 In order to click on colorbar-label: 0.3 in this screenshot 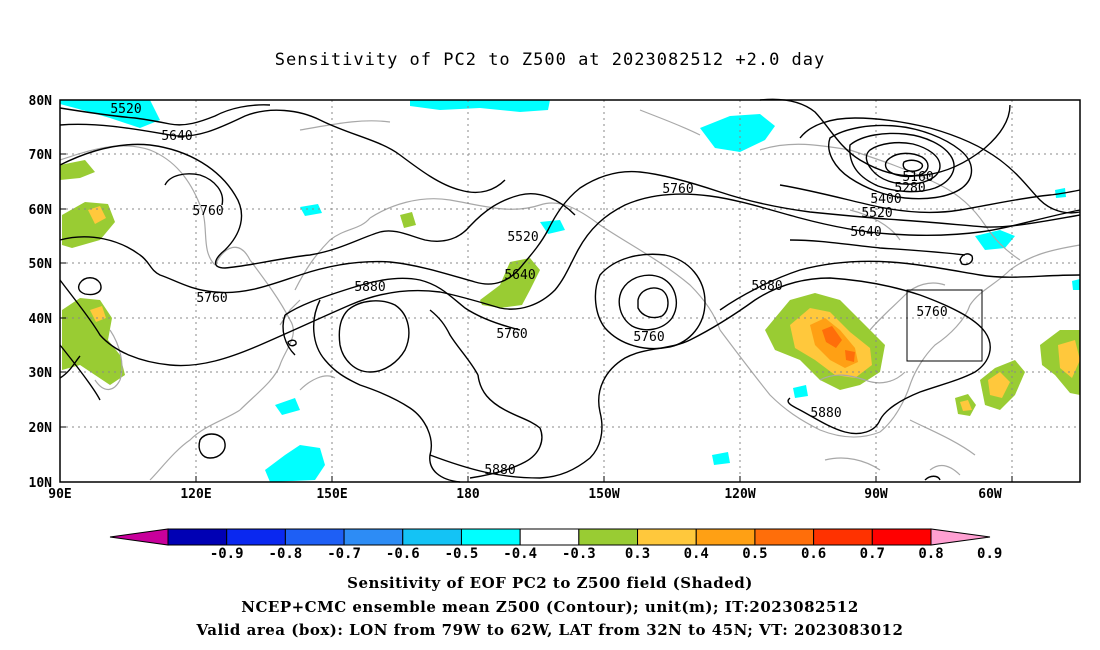, I will do `click(637, 554)`.